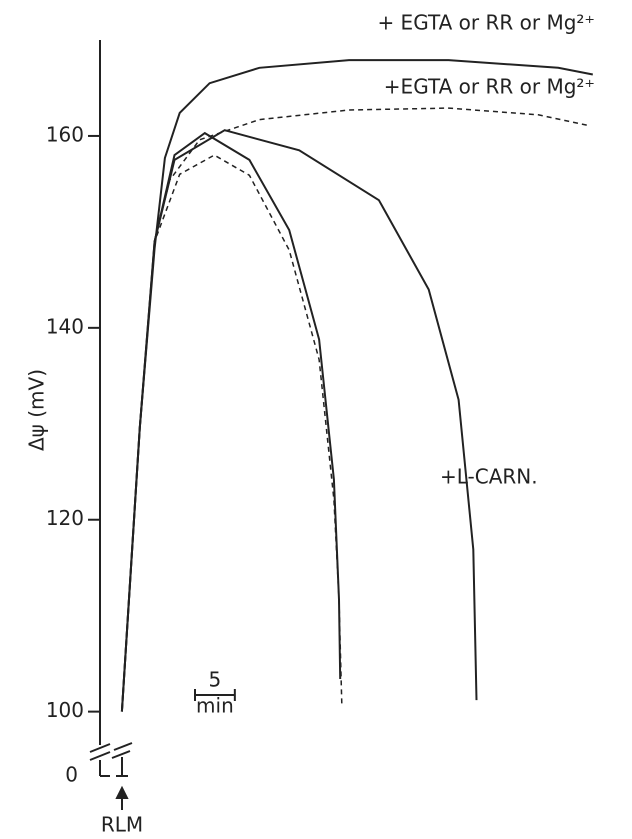 Image resolution: width=632 pixels, height=839 pixels. What do you see at coordinates (215, 706) in the screenshot?
I see `scale-bar-unit: min` at bounding box center [215, 706].